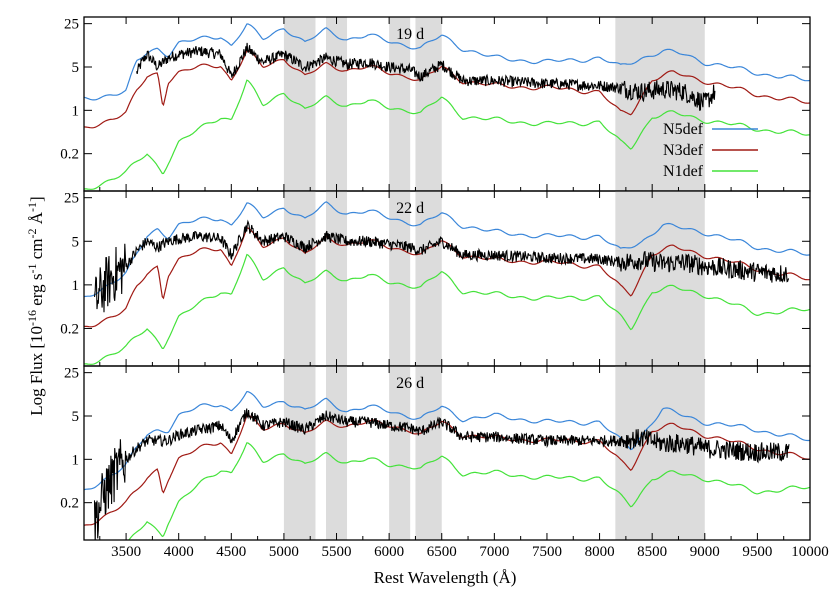  What do you see at coordinates (600, 552) in the screenshot?
I see `x-tick-label: 8000` at bounding box center [600, 552].